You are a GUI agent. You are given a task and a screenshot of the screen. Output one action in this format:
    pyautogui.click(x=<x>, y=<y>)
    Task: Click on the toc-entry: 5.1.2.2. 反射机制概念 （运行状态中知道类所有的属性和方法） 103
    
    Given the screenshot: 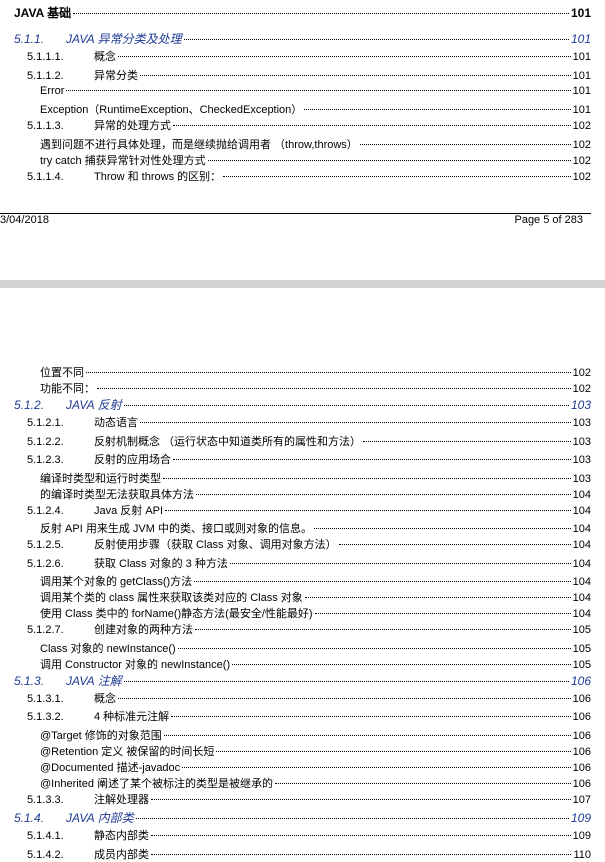 What is the action you would take?
    pyautogui.click(x=309, y=441)
    